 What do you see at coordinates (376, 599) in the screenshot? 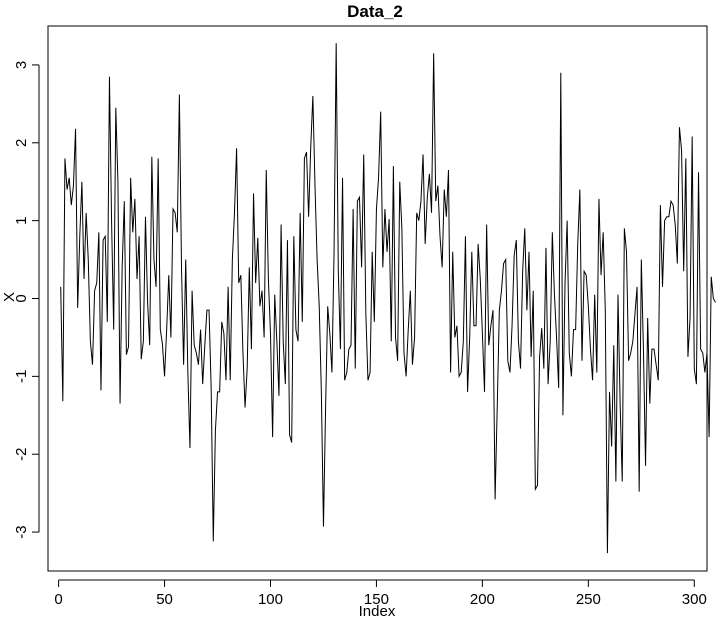
I see `x-tick-label: 150` at bounding box center [376, 599].